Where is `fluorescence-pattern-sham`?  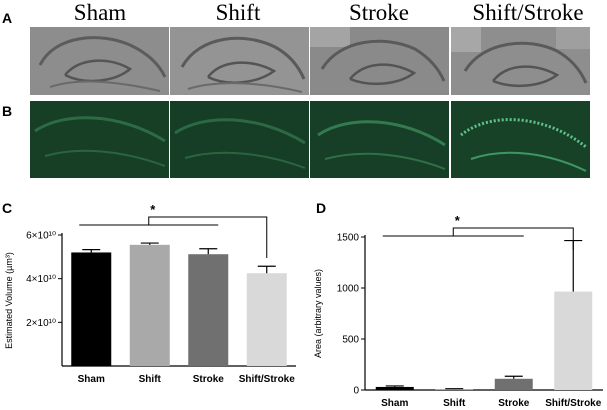 fluorescence-pattern-sham is located at coordinates (99, 139).